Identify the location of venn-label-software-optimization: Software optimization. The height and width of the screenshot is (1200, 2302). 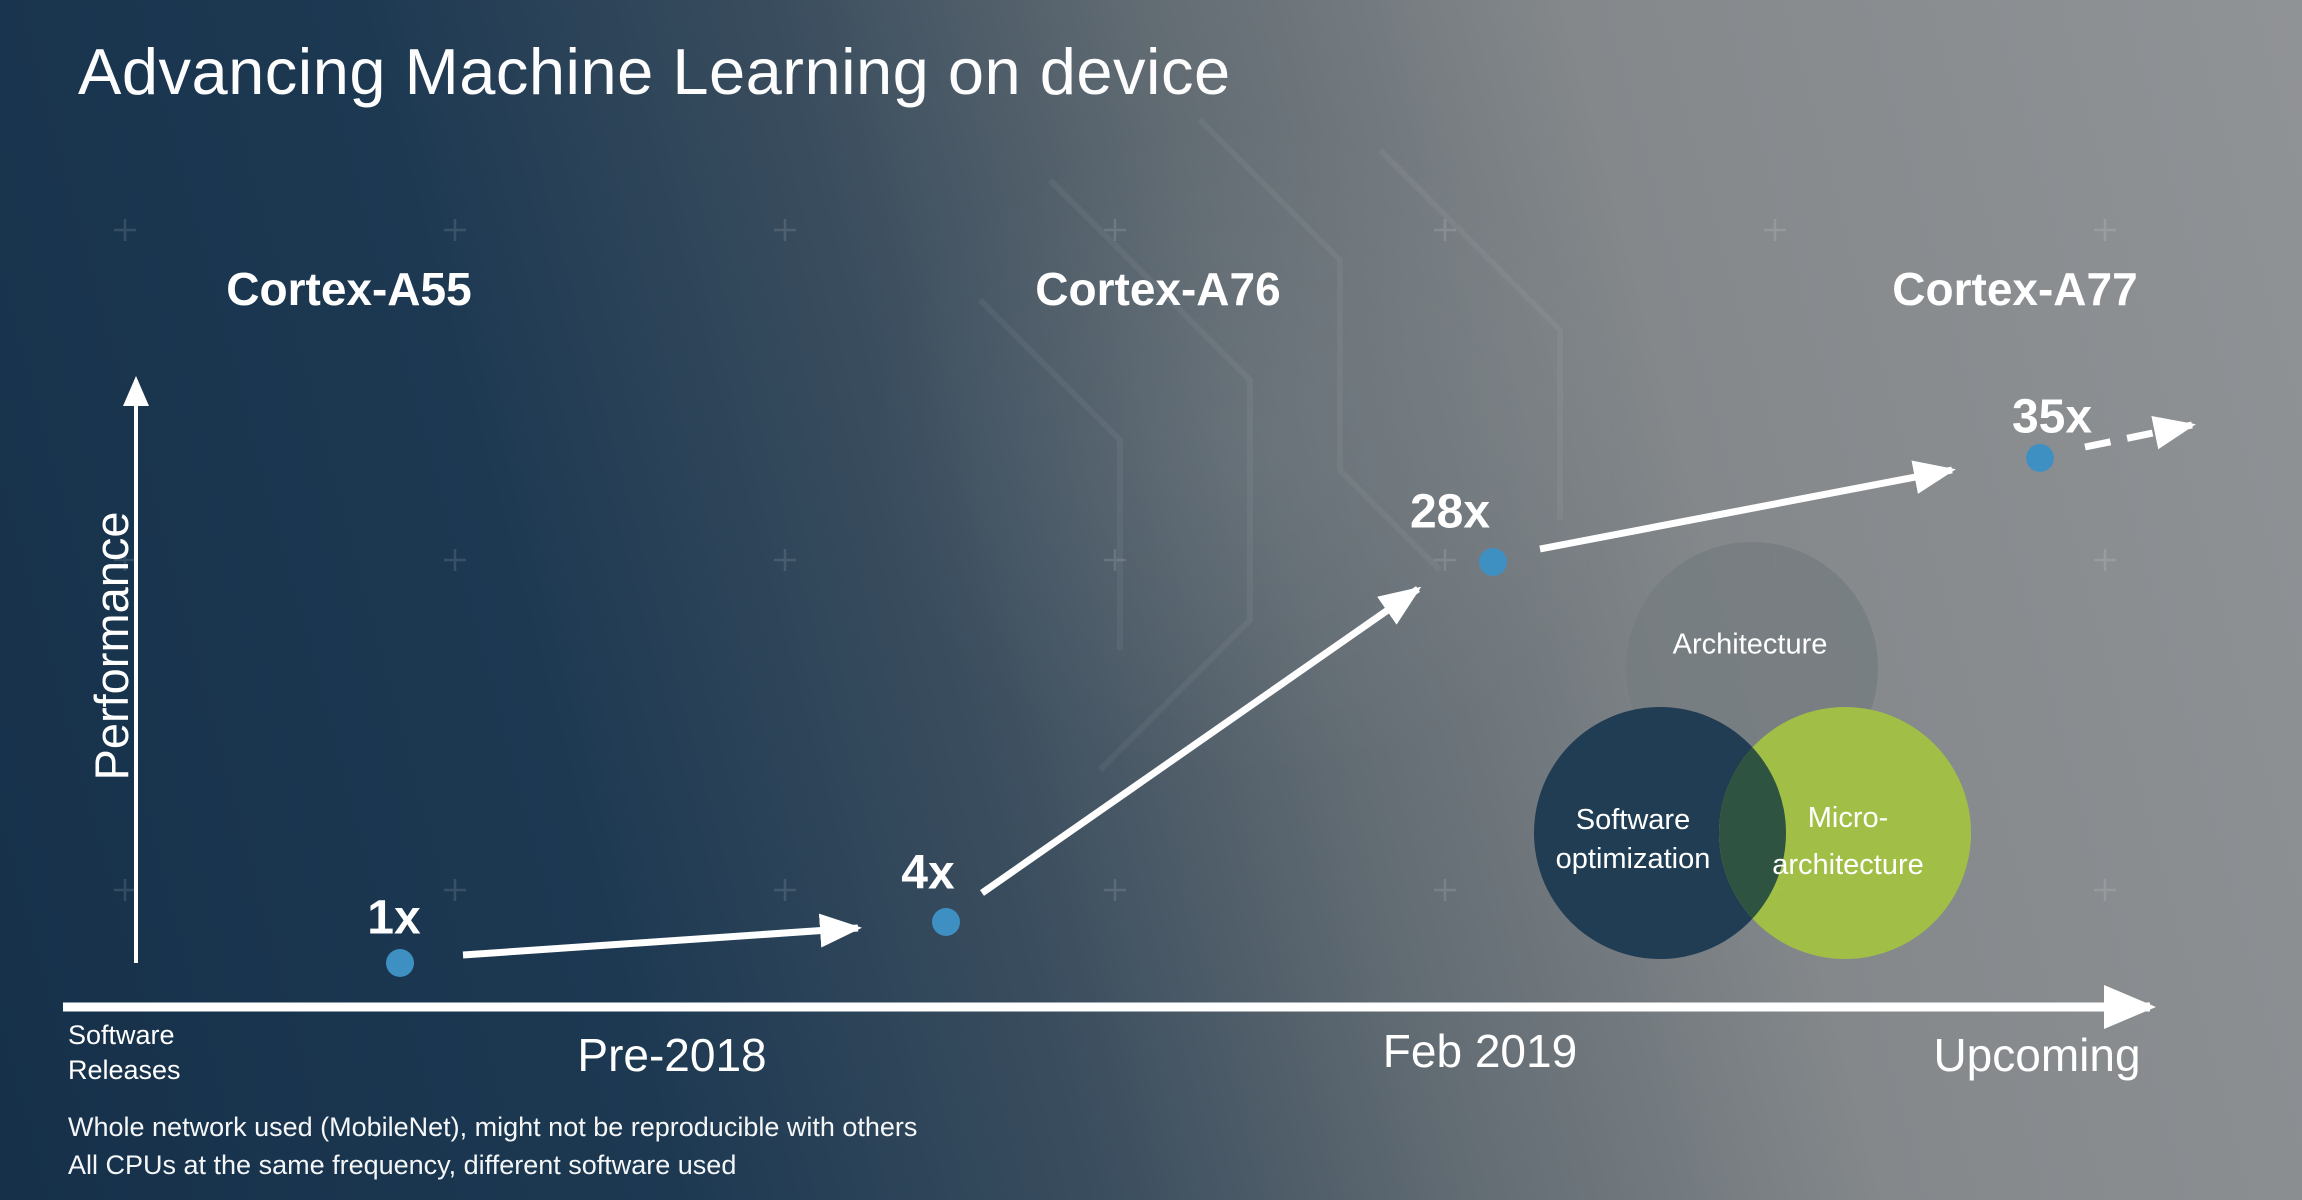
(1633, 839).